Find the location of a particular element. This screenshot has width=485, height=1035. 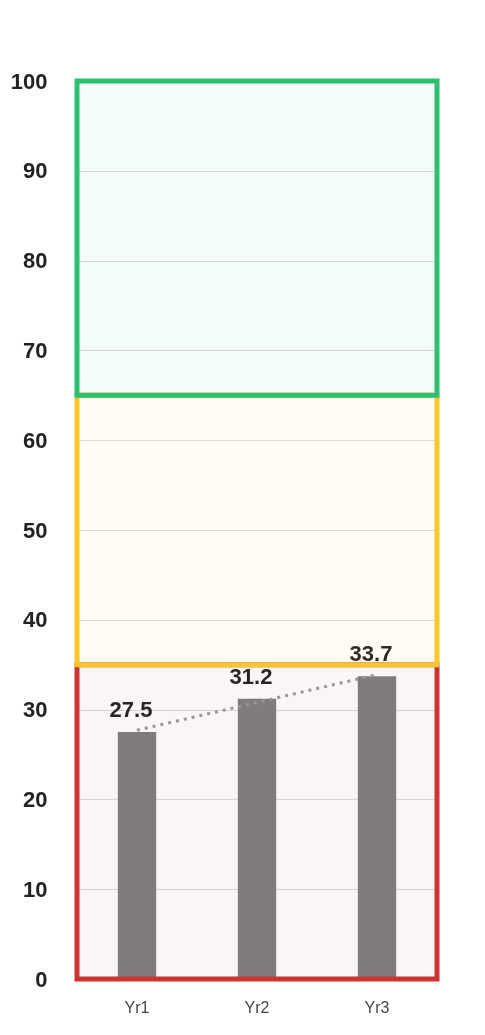

y-tick-label: 20 is located at coordinates (35, 799).